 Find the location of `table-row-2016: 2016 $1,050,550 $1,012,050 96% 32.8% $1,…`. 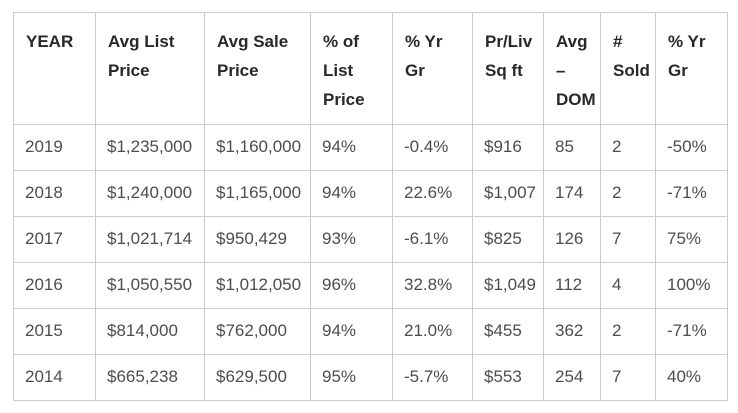

table-row-2016: 2016 $1,050,550 $1,012,050 96% 32.8% $1,… is located at coordinates (370, 285).